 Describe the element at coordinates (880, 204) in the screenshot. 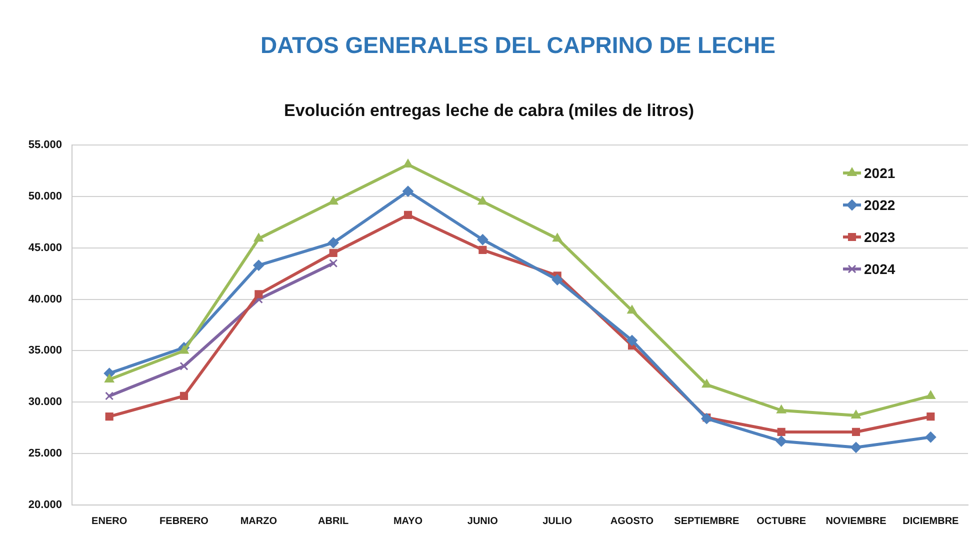

I see `legend-label: 2022` at that location.